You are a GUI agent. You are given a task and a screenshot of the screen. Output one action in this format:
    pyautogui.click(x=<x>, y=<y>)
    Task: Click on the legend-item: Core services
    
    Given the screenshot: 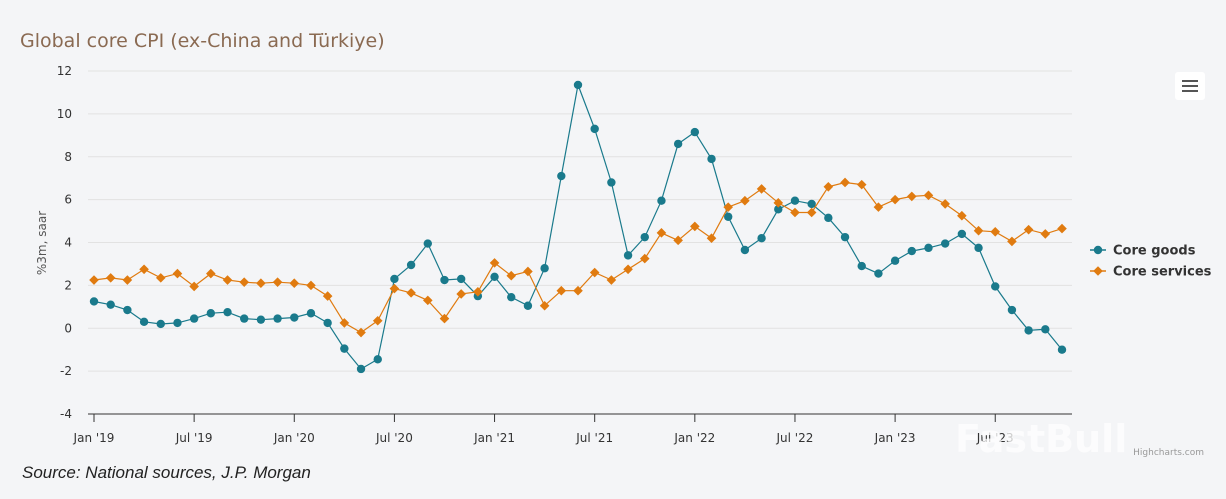 What is the action you would take?
    pyautogui.click(x=1151, y=272)
    